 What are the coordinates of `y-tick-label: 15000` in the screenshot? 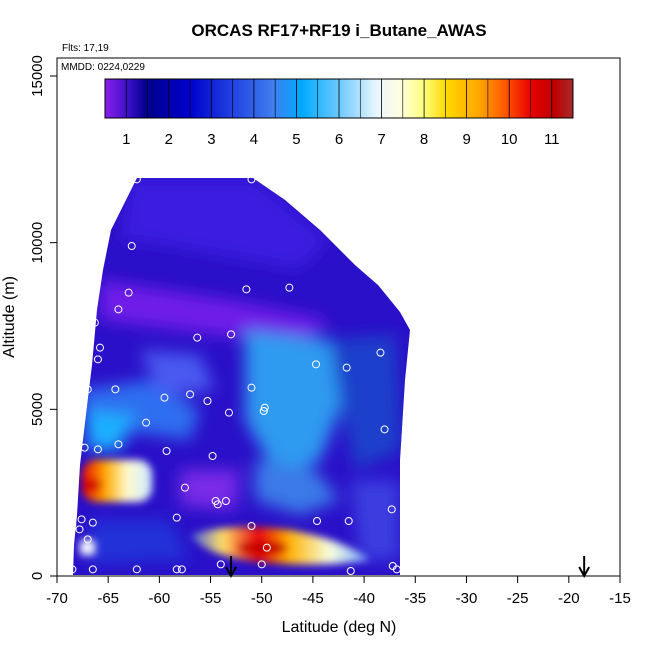 It's located at (37, 76).